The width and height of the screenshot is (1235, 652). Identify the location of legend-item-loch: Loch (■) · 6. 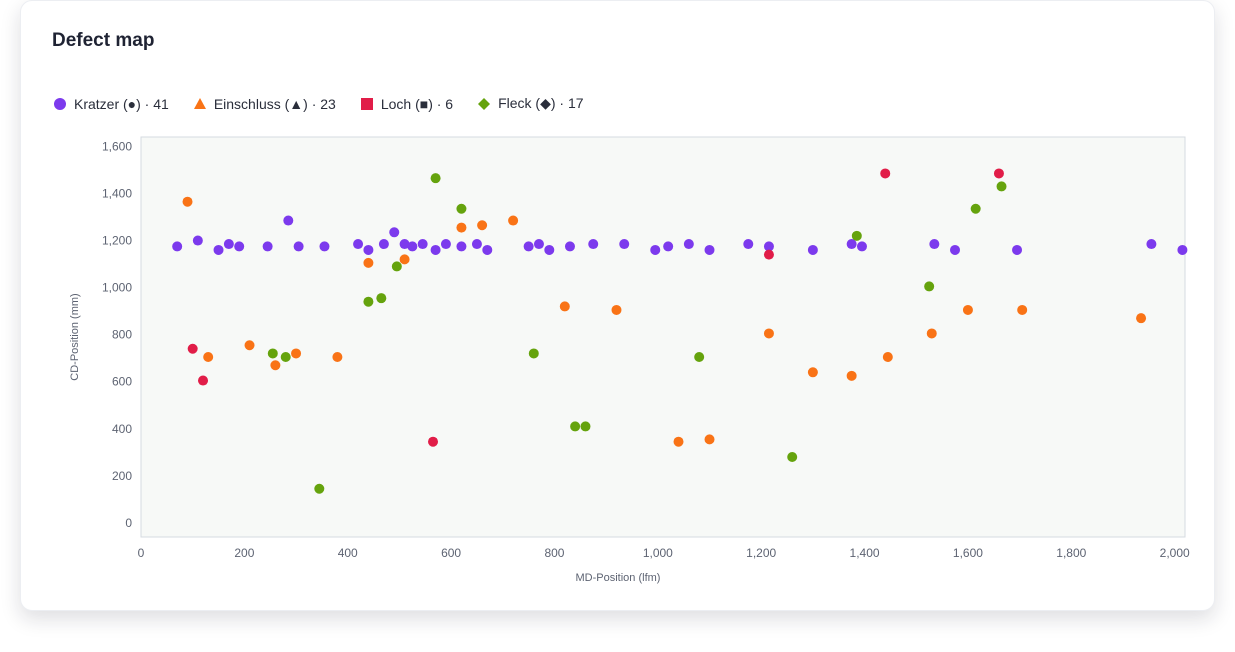
(406, 104).